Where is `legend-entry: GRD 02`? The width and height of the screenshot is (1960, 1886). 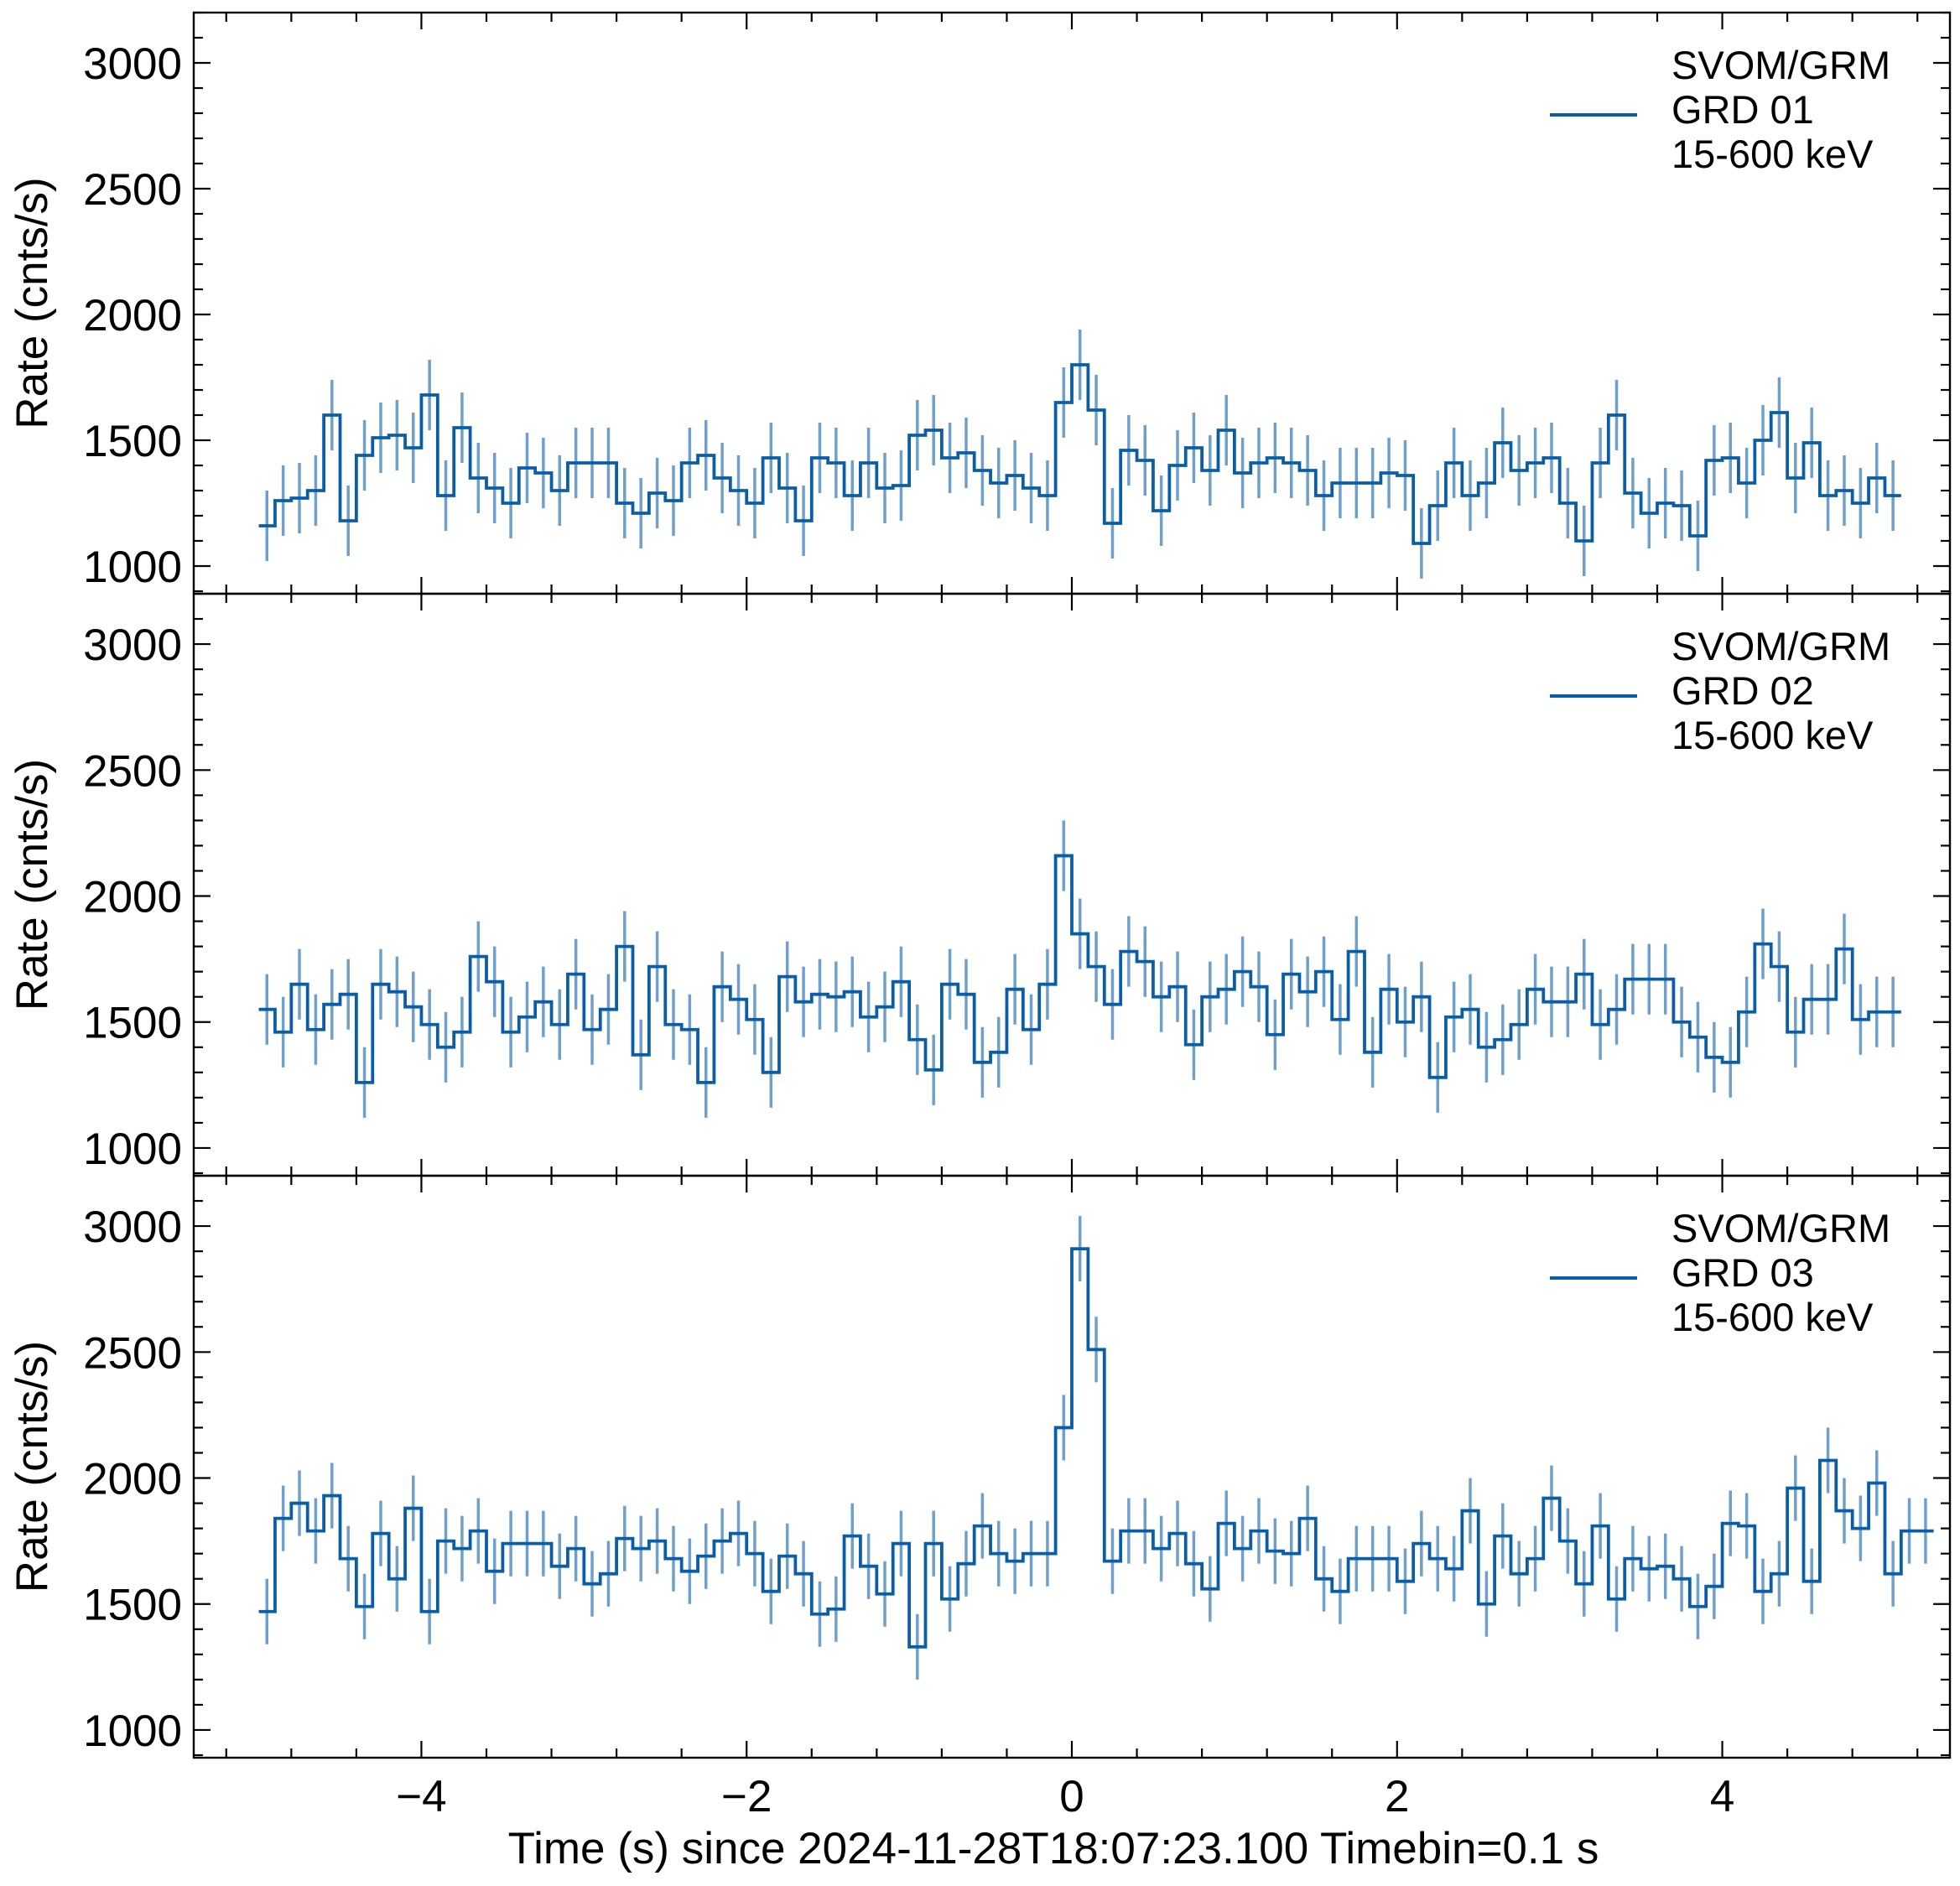
legend-entry: GRD 02 is located at coordinates (1742, 690).